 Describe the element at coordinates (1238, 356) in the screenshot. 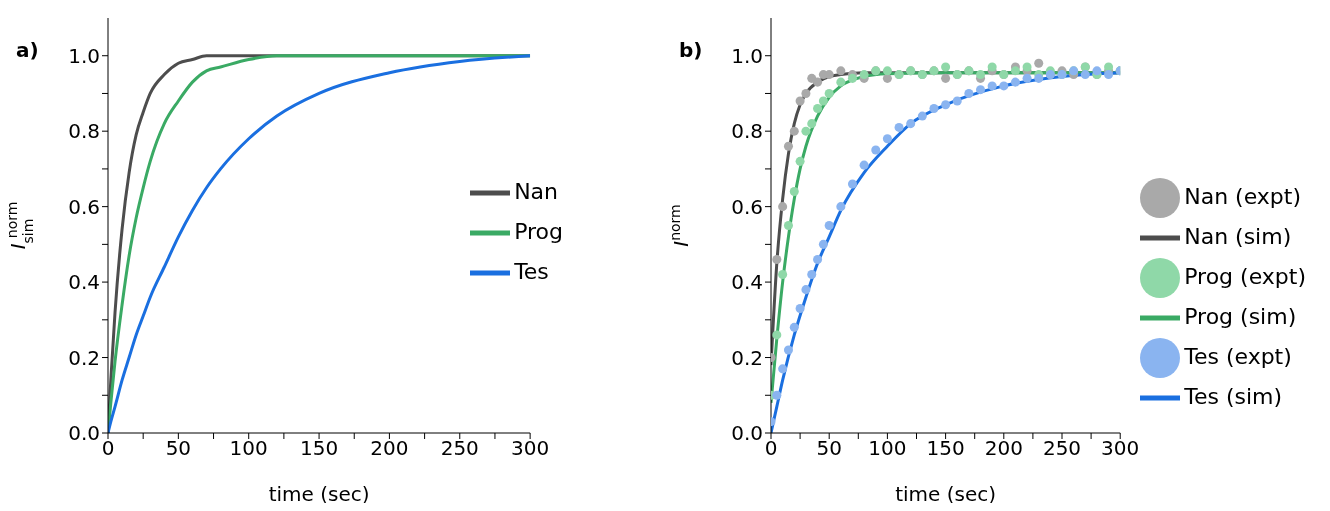

I see `legend-label: Tes (expt)` at that location.